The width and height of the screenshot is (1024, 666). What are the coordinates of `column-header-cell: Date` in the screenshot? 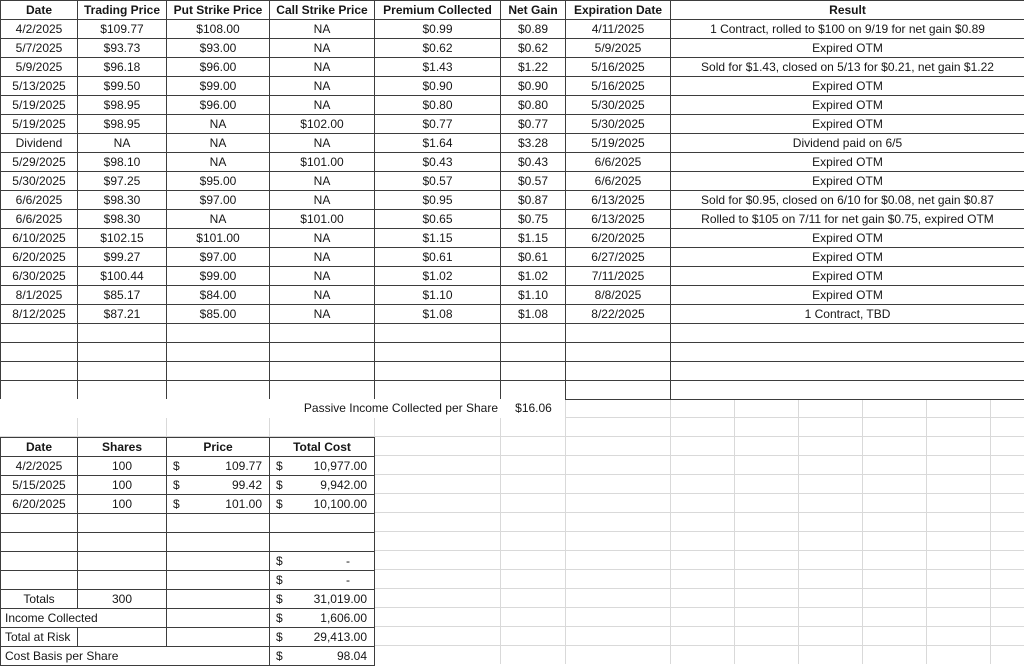 It's located at (39, 447).